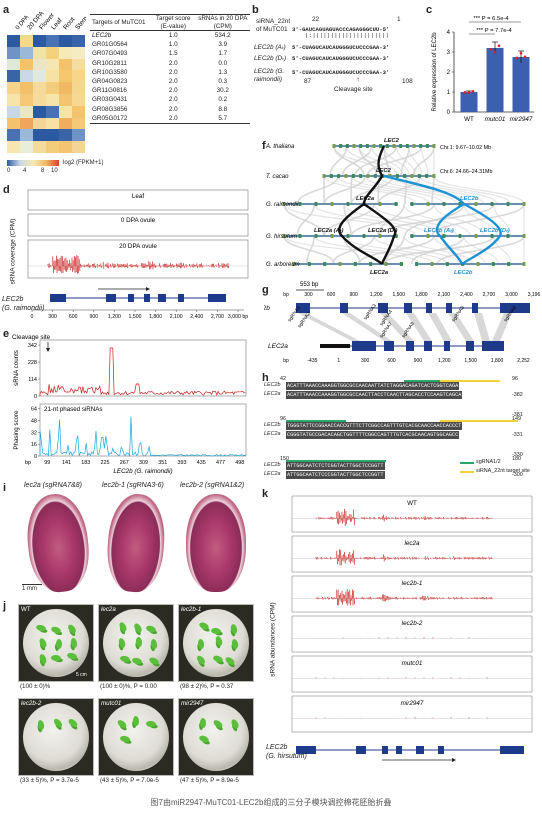 Image resolution: width=542 pixels, height=813 pixels. I want to click on table-row: GR03G0431 2.0 0.2, so click(170, 99).